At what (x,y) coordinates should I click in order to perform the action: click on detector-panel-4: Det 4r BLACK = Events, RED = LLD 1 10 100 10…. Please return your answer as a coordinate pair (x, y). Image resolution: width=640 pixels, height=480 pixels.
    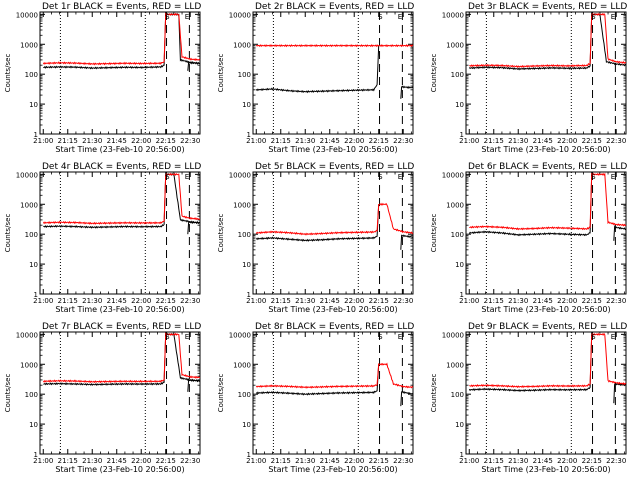
    Looking at the image, I should click on (102, 238).